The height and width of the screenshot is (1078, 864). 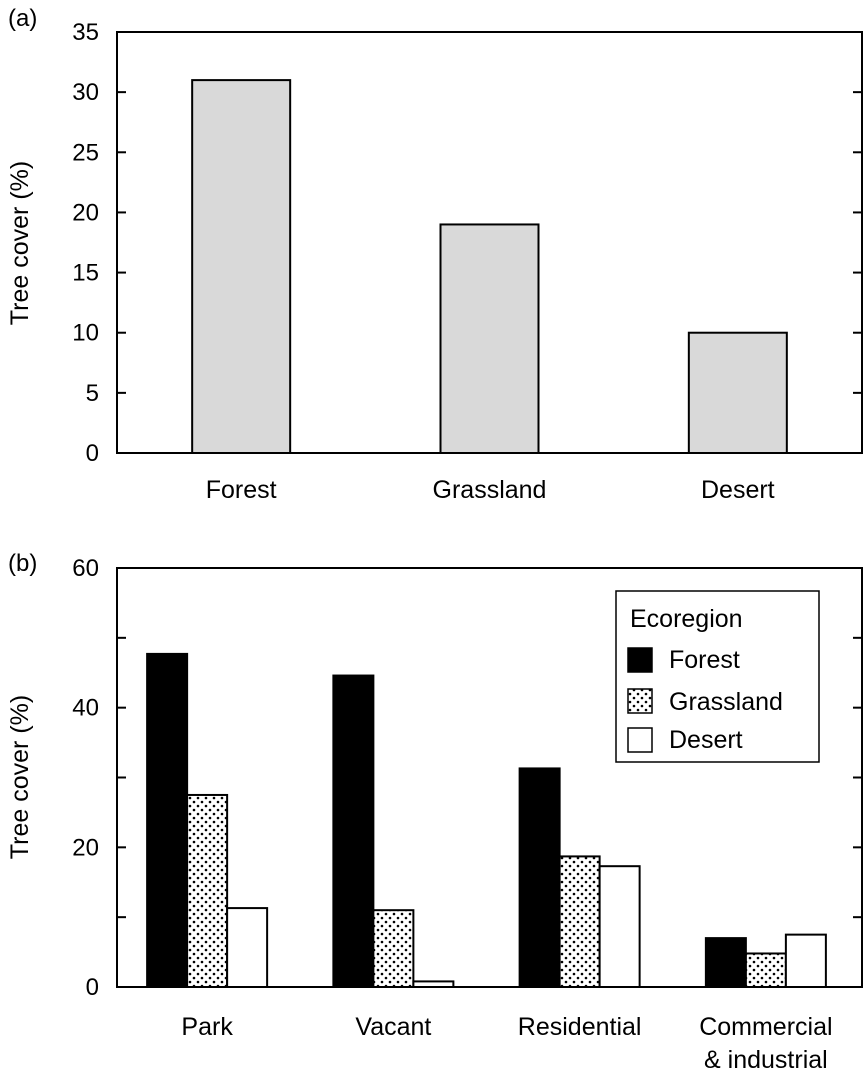 What do you see at coordinates (85, 568) in the screenshot?
I see `y-tick-label: 60` at bounding box center [85, 568].